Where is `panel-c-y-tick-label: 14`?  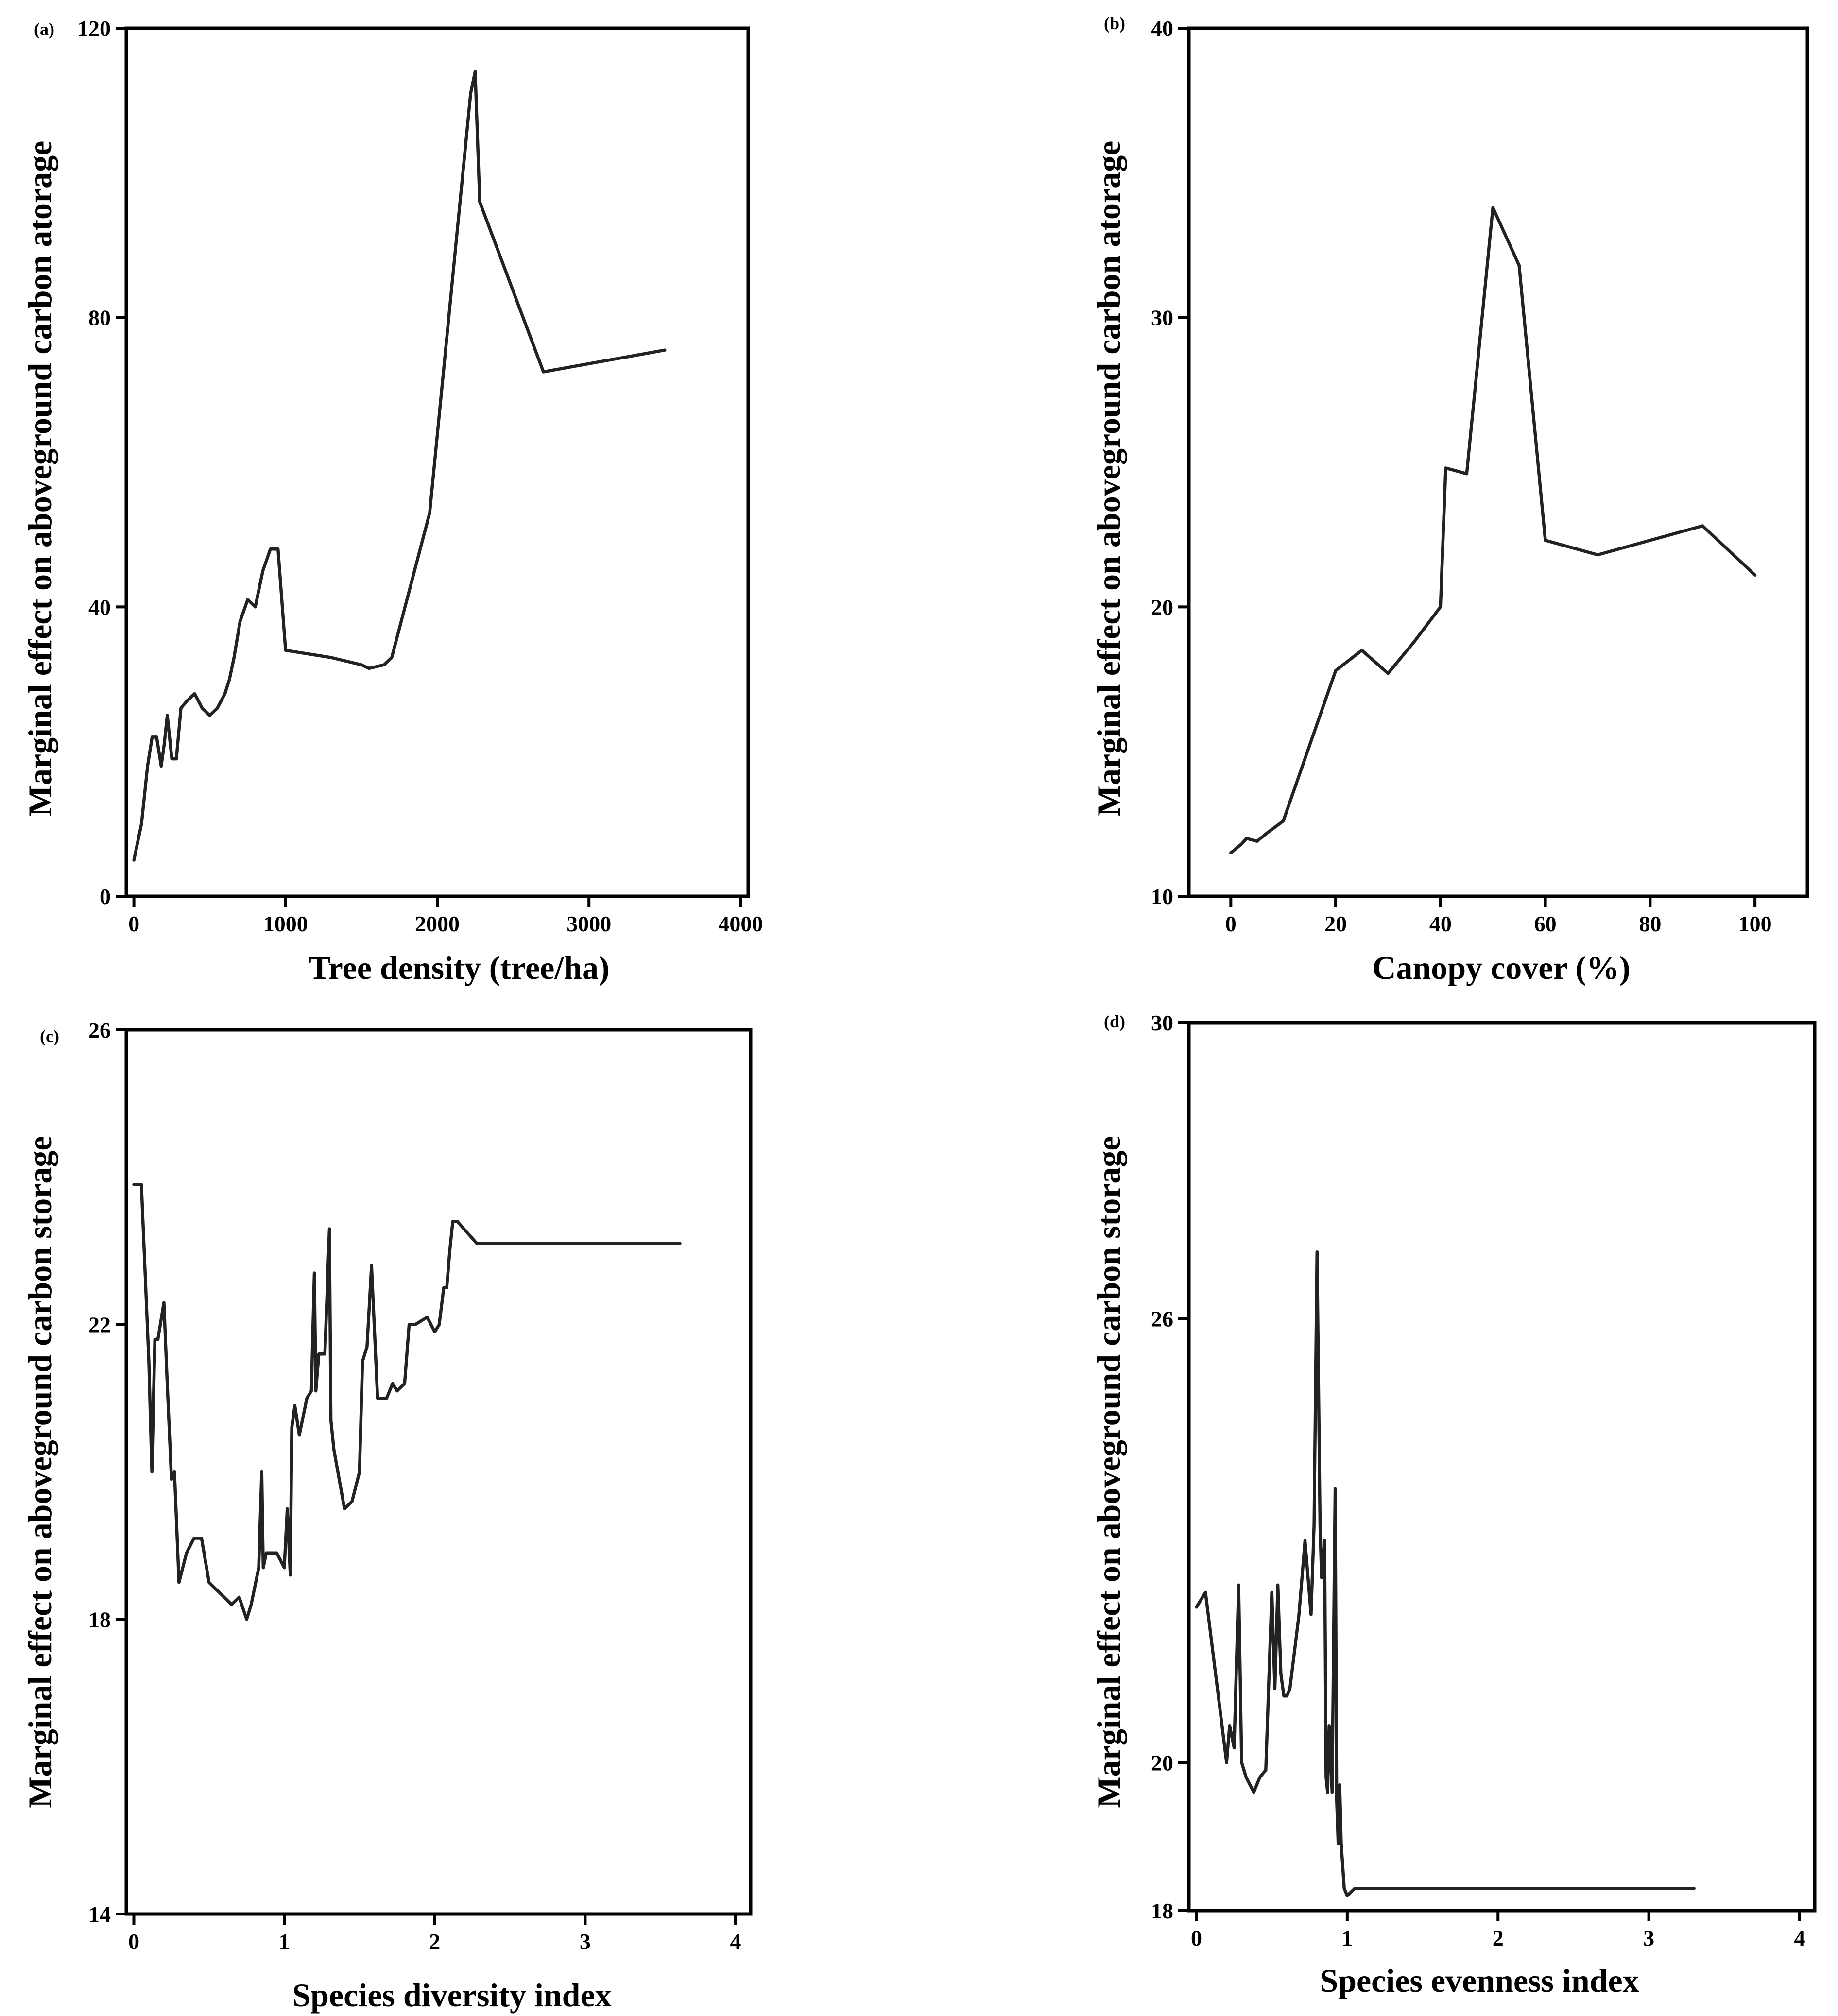
panel-c-y-tick-label: 14 is located at coordinates (99, 1915).